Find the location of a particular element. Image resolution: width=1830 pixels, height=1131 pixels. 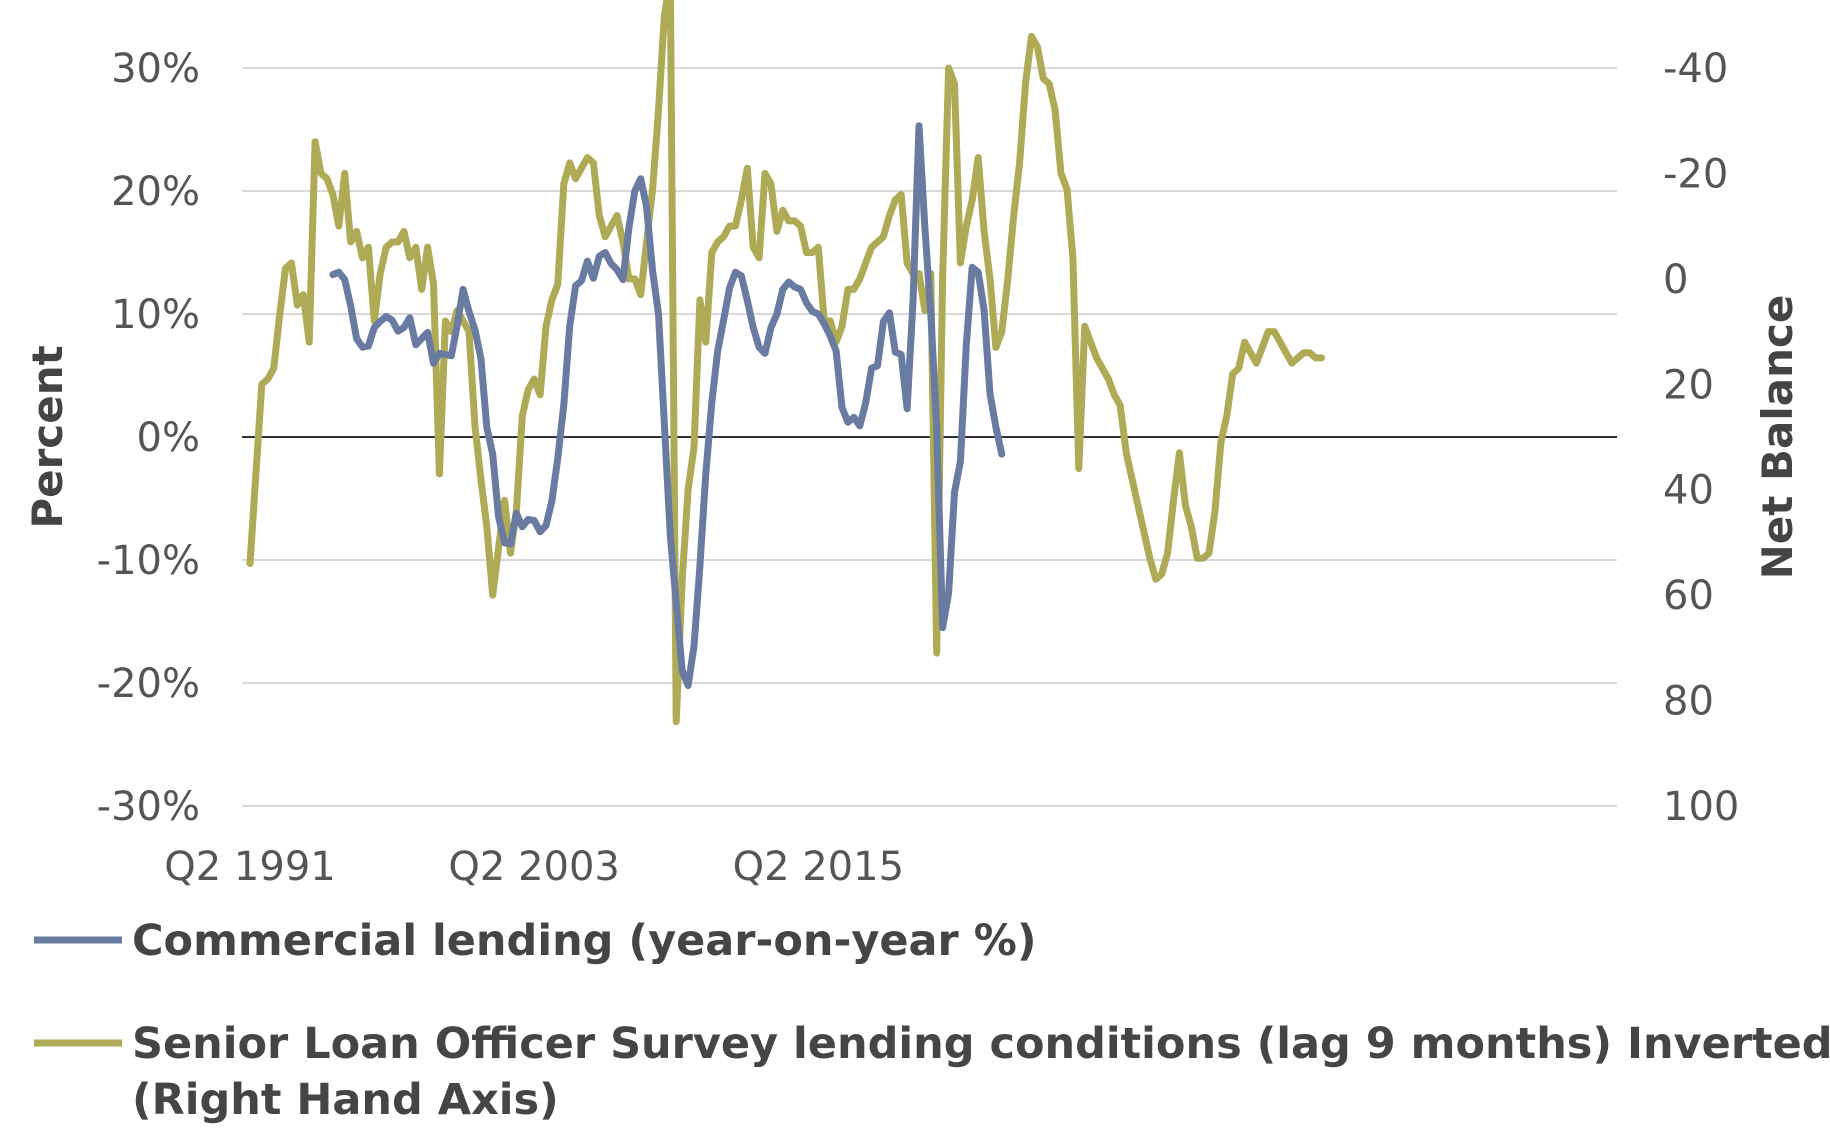

y-axis-title: Percent is located at coordinates (47, 436).